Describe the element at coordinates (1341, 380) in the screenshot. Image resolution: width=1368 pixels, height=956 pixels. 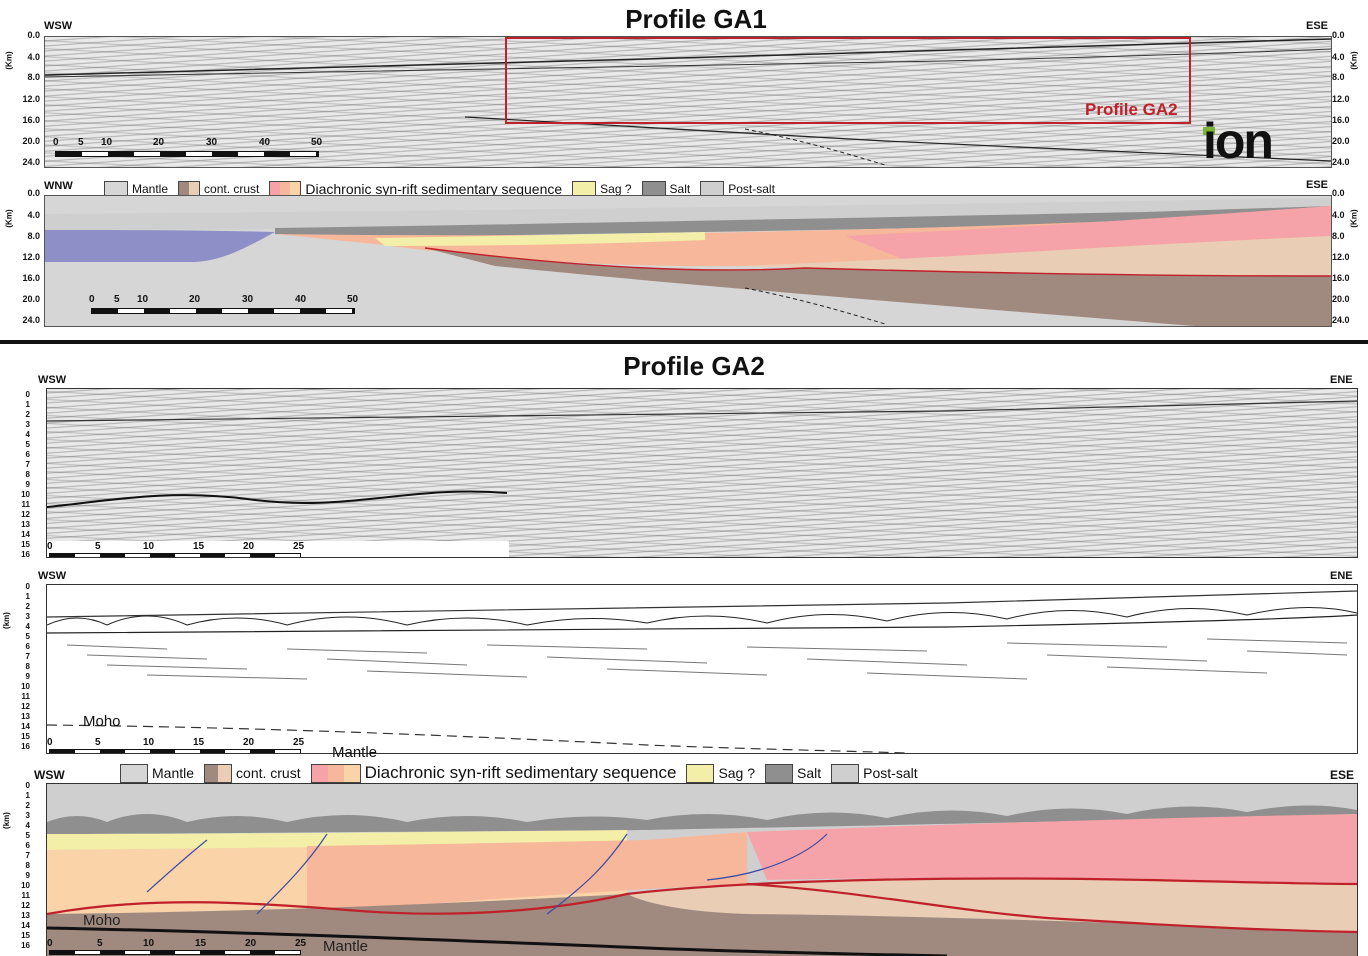
I see `ga2-seismic-right-dir: ENE` at that location.